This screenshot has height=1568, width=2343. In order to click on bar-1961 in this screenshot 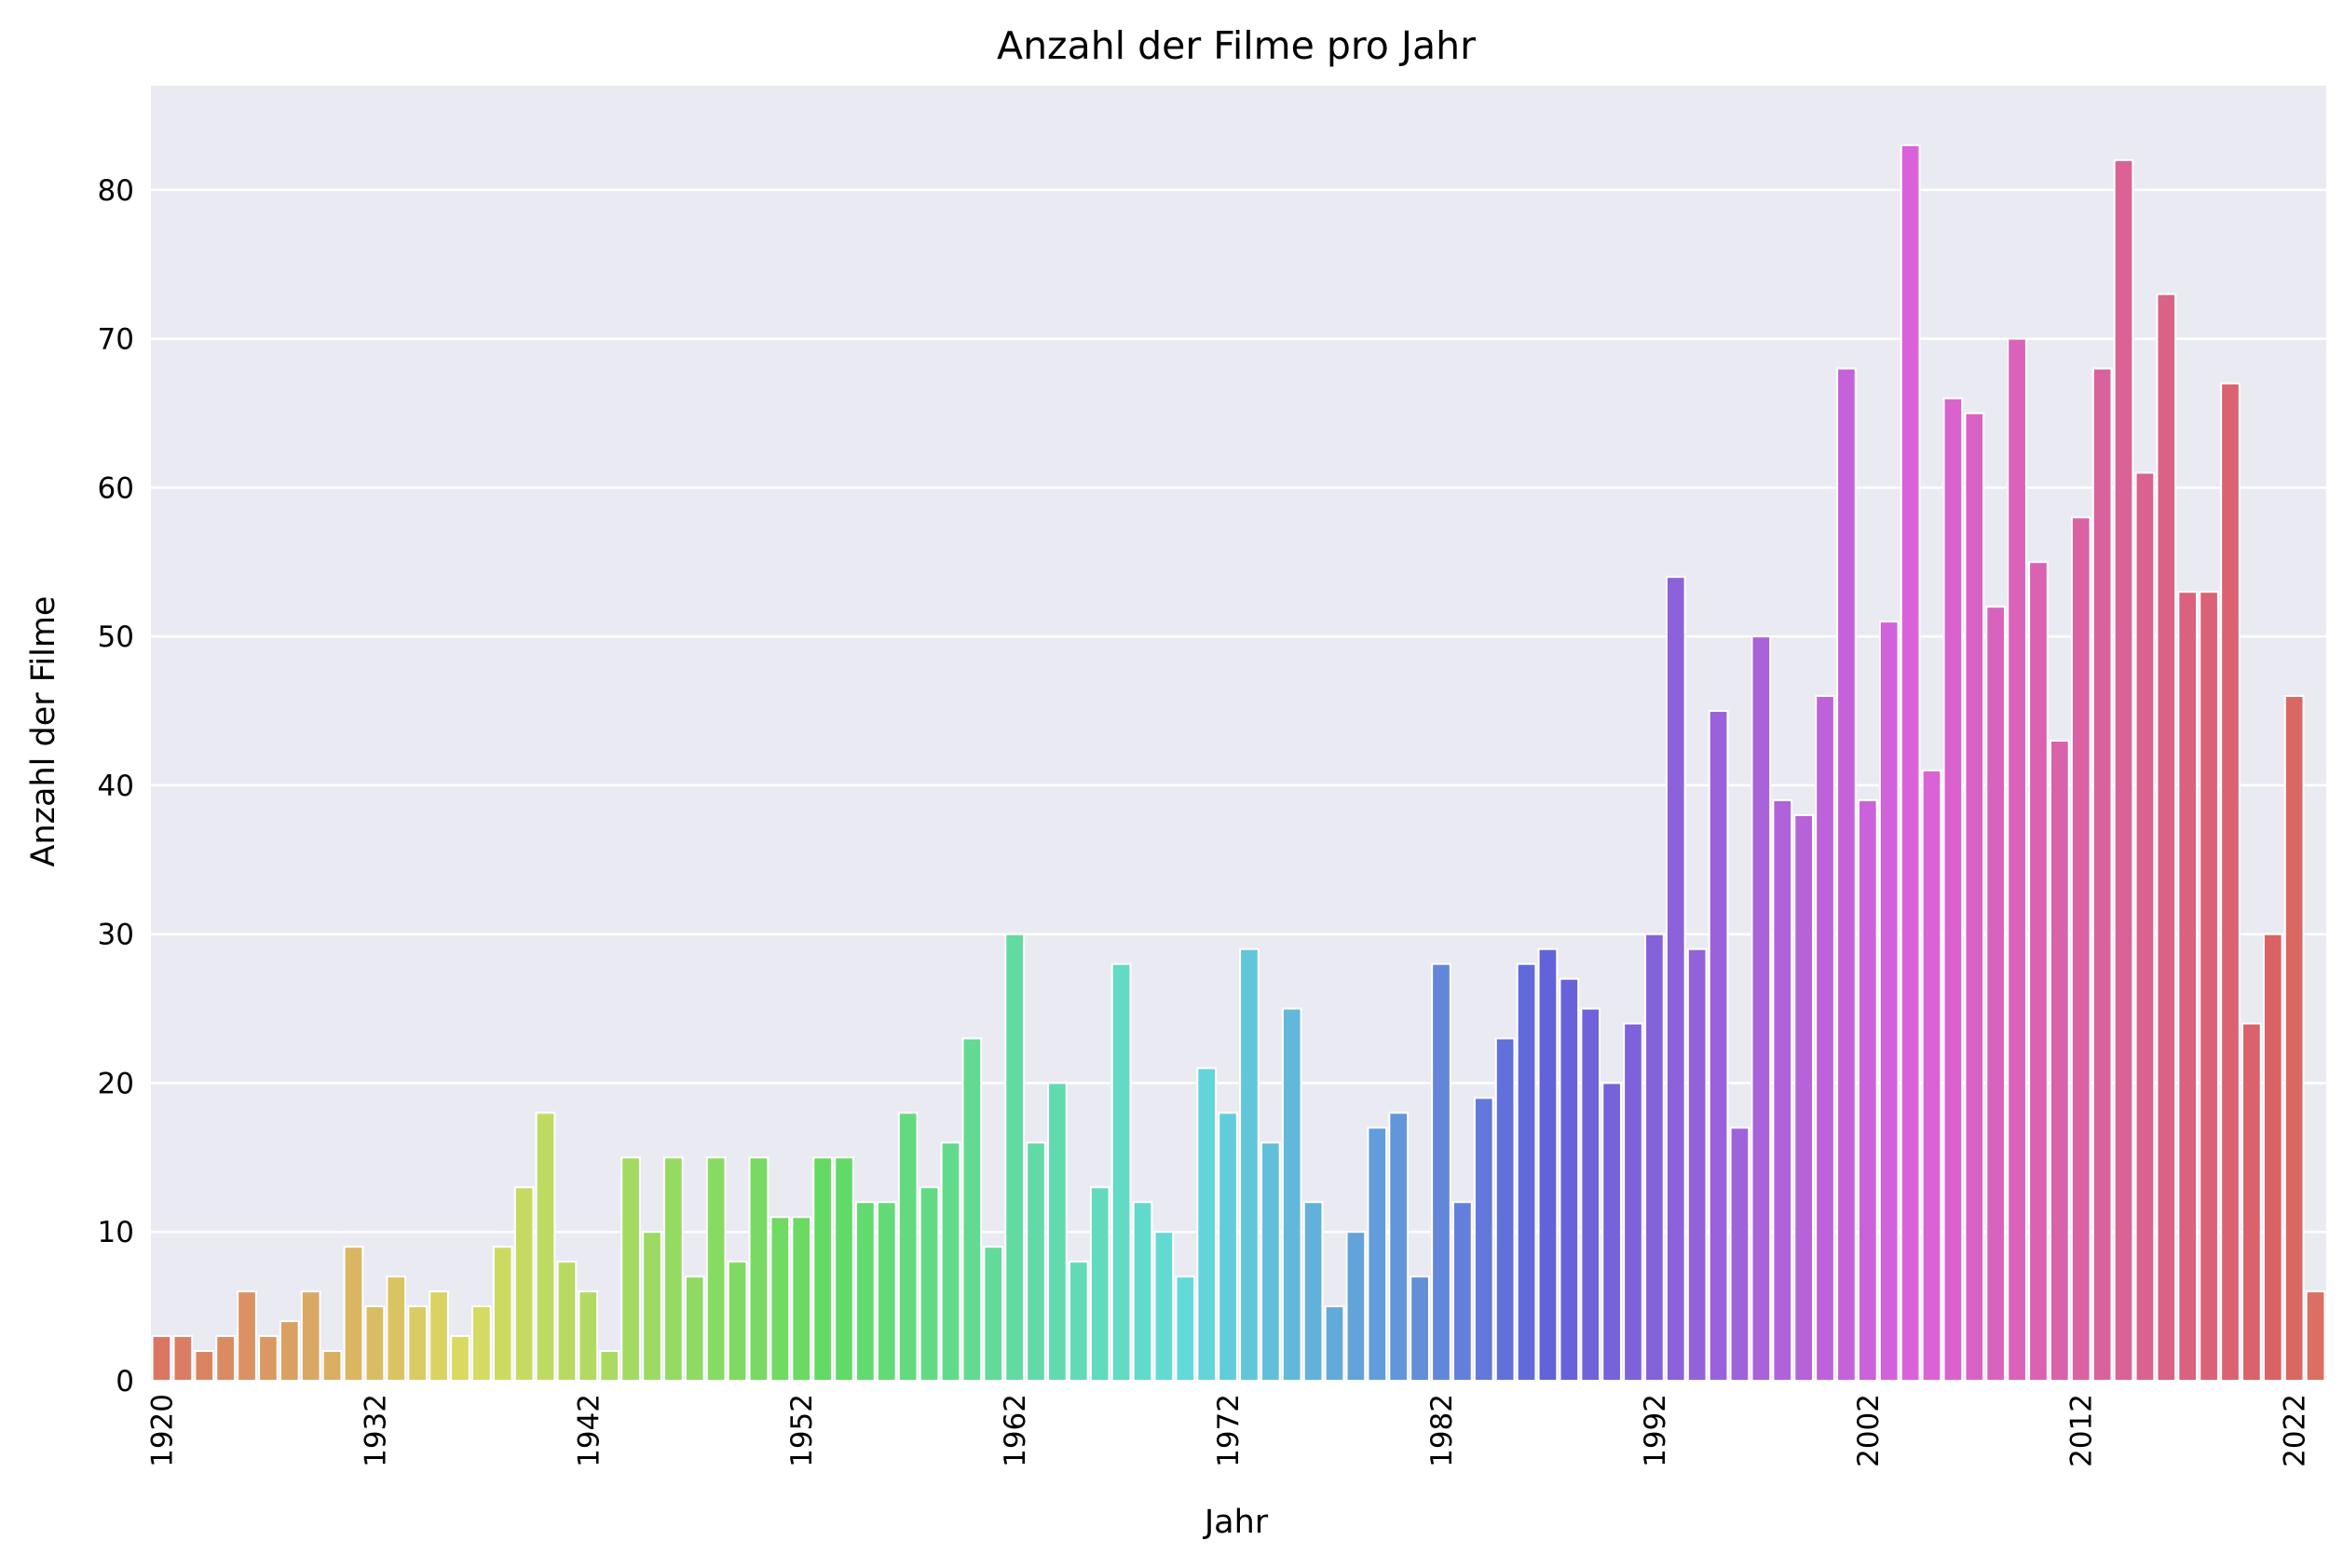, I will do `click(993, 1314)`.